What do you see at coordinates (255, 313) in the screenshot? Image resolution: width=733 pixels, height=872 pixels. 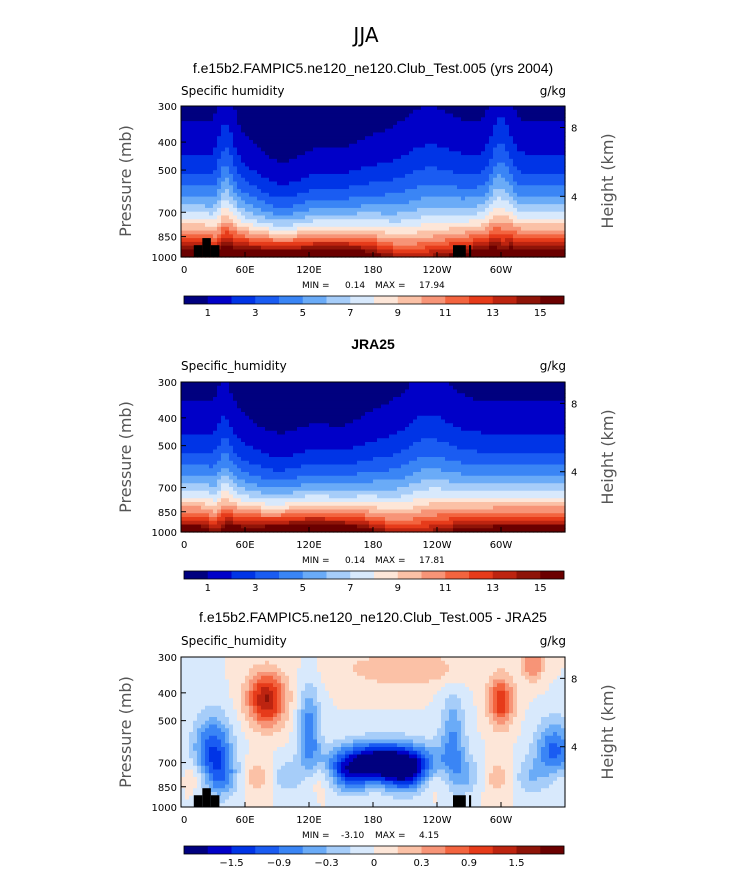 I see `colorbar-label: 3` at bounding box center [255, 313].